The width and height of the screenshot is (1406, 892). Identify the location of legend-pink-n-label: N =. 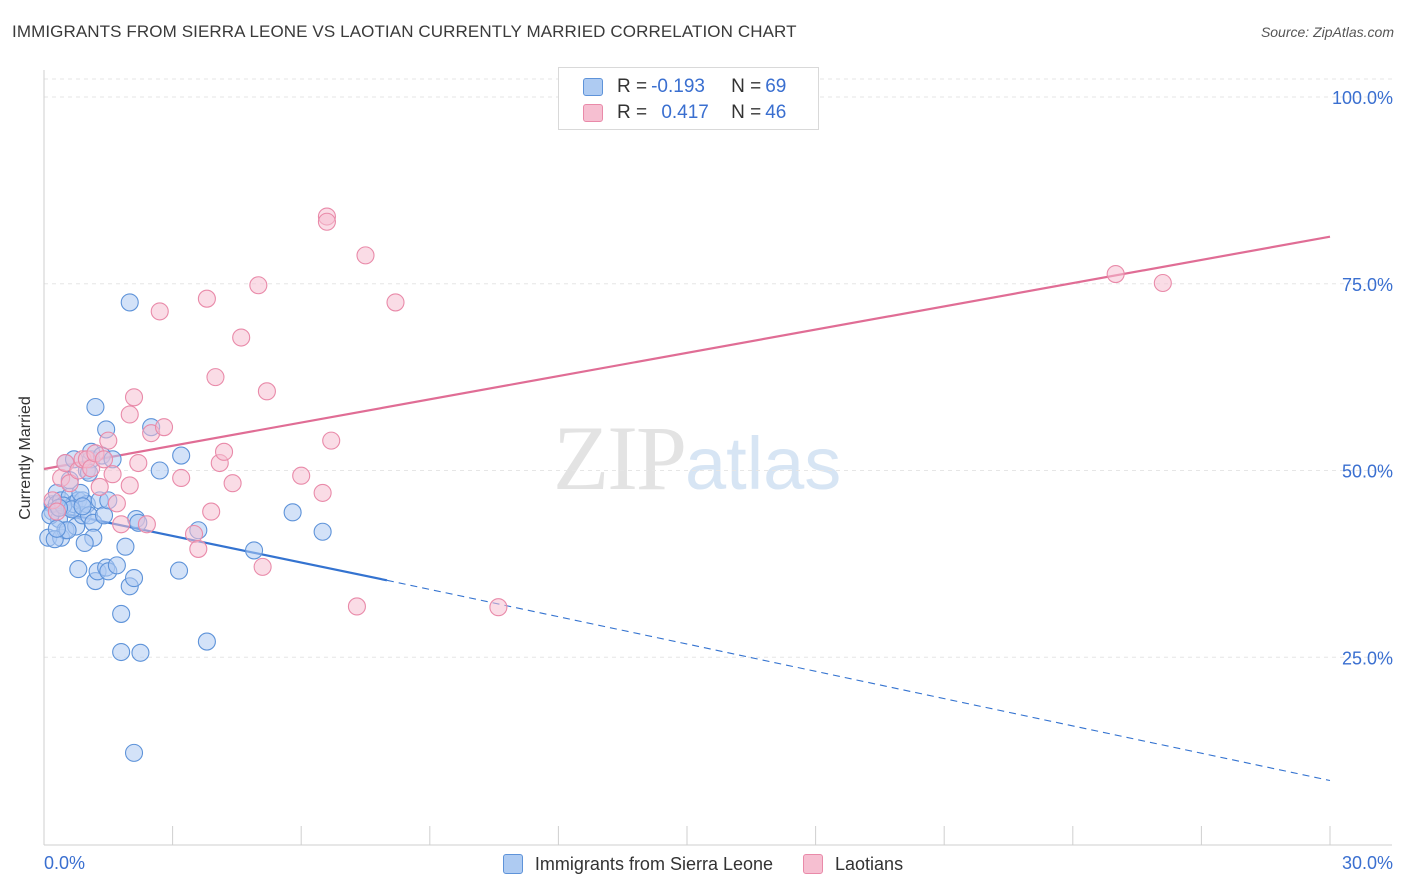
(746, 112).